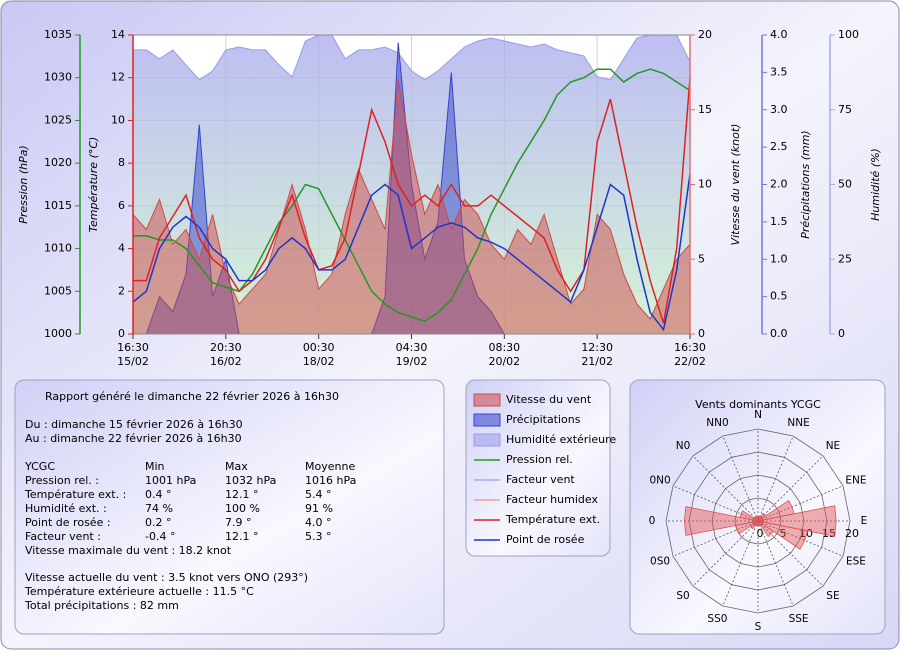  Describe the element at coordinates (845, 184) in the screenshot. I see `y-tick-label: 50` at that location.